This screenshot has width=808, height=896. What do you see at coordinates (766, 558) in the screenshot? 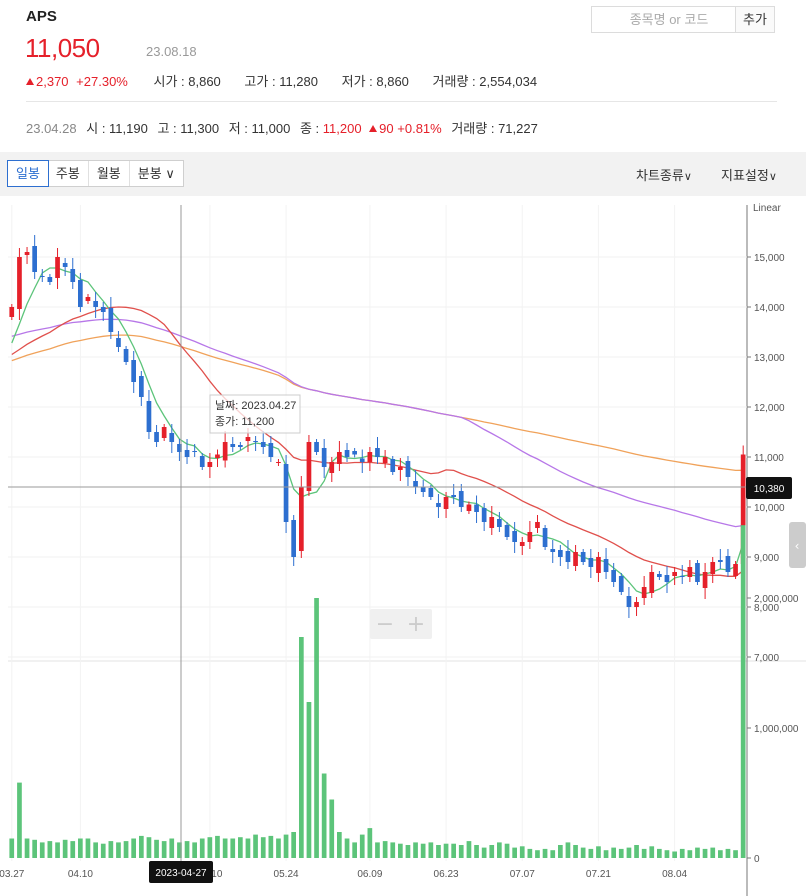
I see `price-tick-label: 9,000` at bounding box center [766, 558].